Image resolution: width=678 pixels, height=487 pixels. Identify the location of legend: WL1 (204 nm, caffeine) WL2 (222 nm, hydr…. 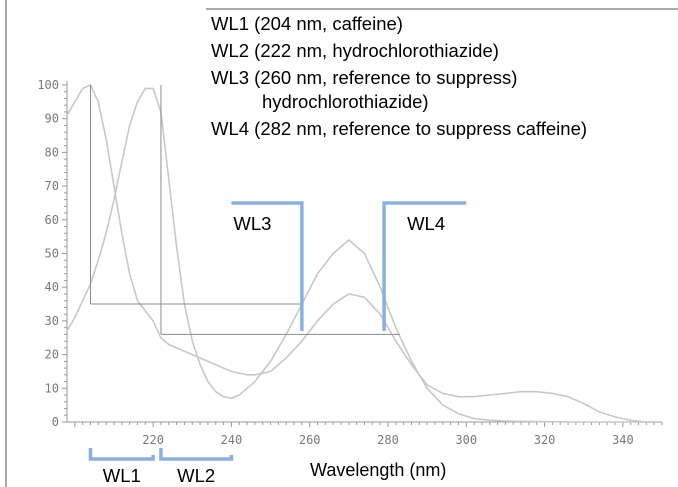
(399, 76).